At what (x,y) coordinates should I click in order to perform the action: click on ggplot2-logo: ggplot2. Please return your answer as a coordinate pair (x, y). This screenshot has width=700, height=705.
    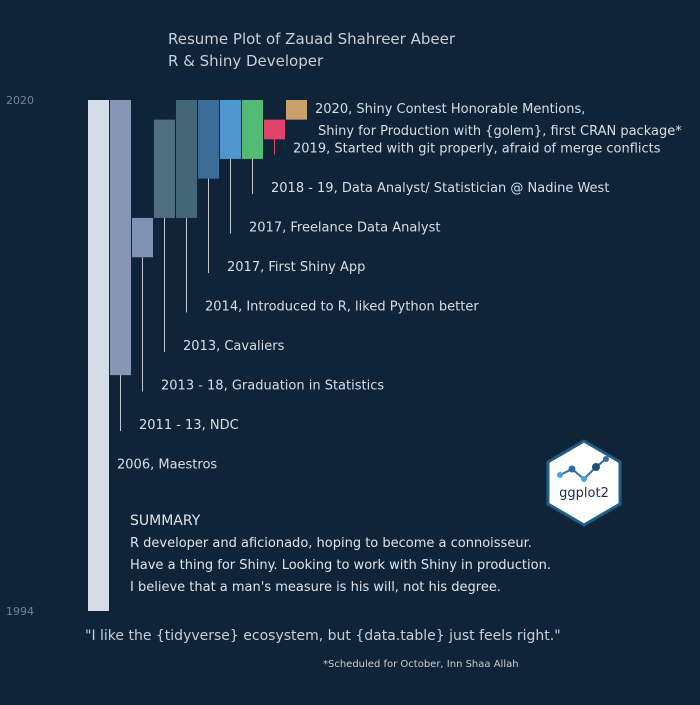
    Looking at the image, I should click on (584, 483).